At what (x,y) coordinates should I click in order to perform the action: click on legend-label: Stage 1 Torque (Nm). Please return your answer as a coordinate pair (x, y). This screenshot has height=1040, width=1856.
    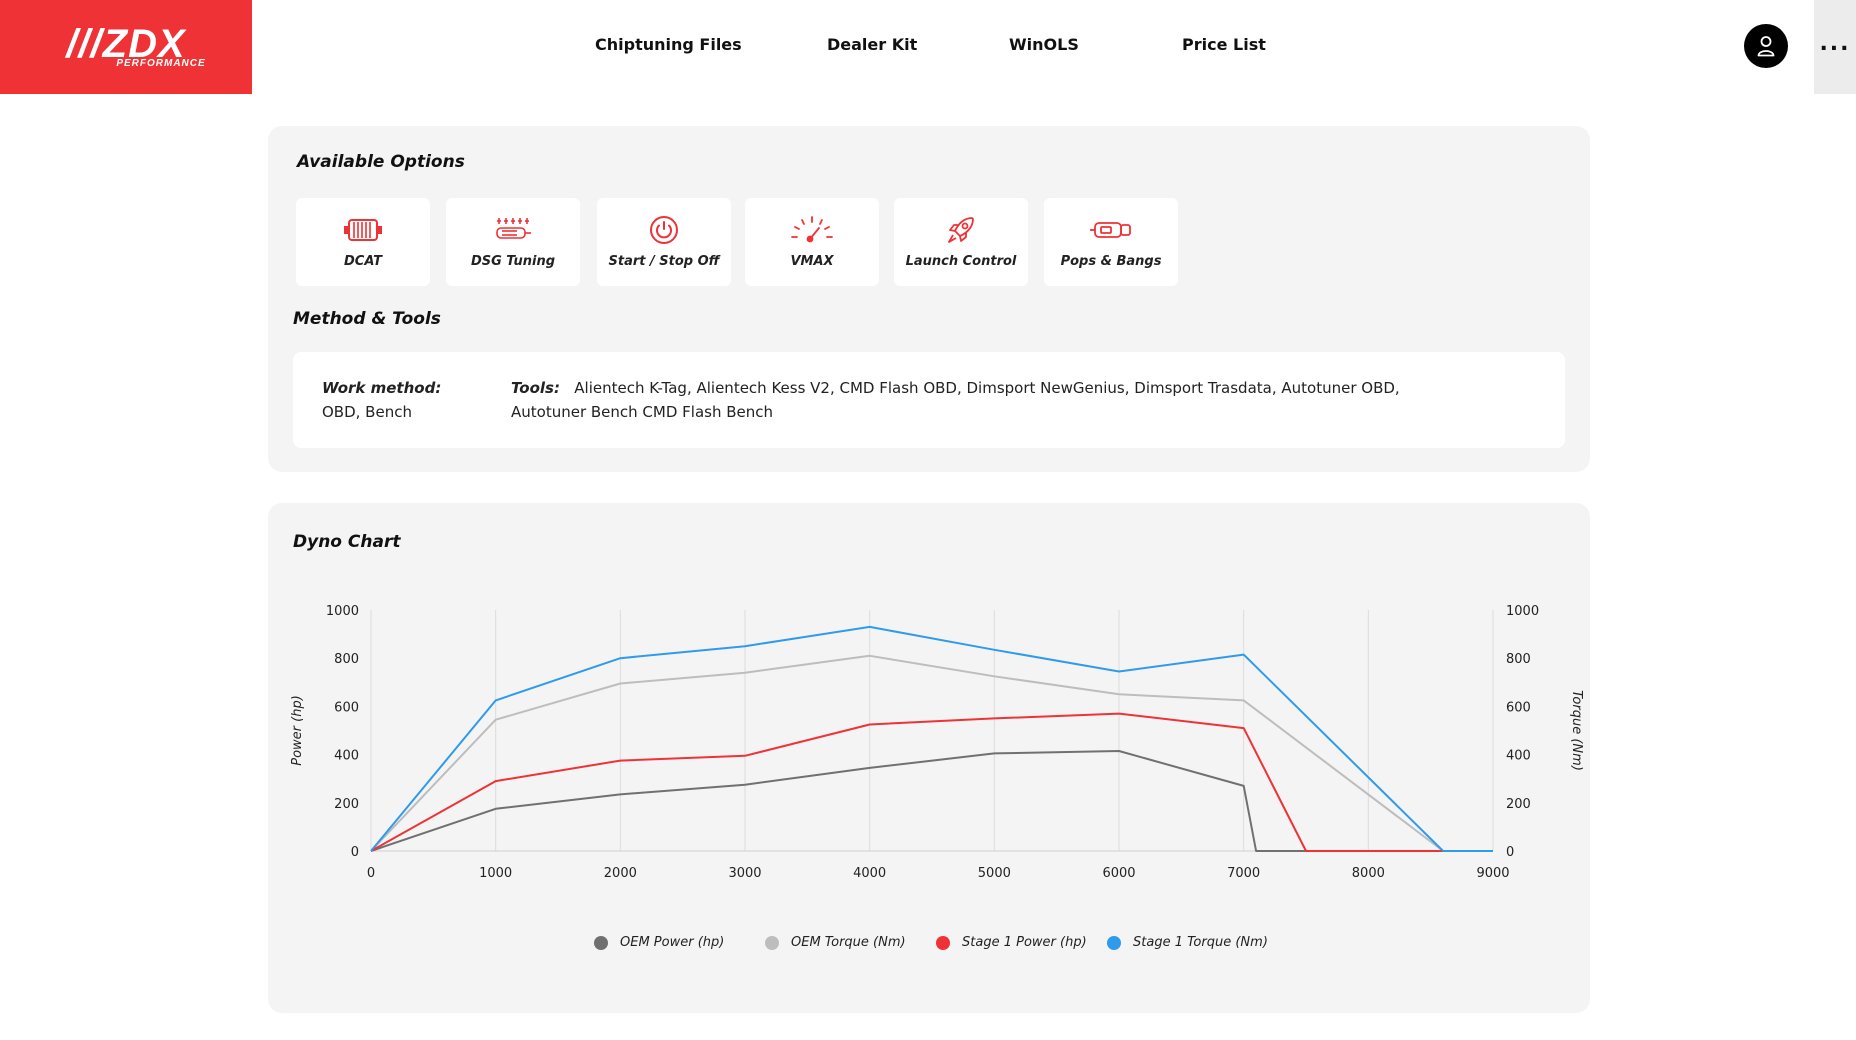
    Looking at the image, I should click on (1200, 942).